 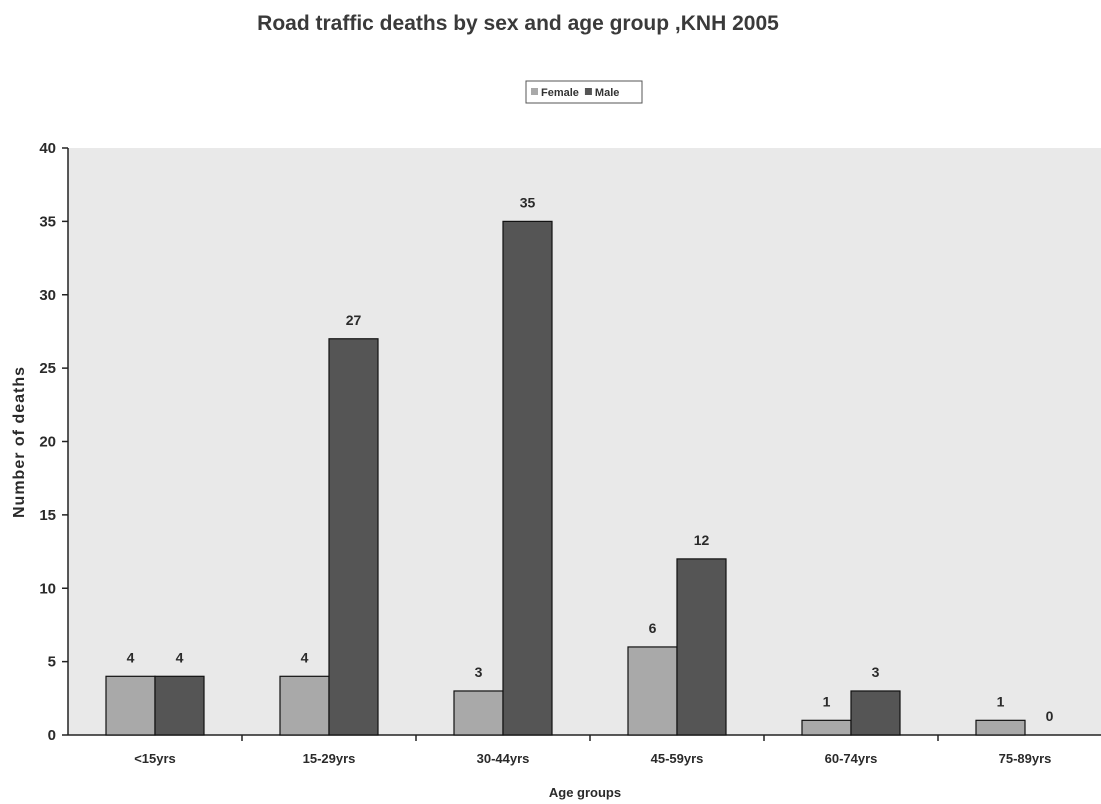 What do you see at coordinates (876, 672) in the screenshot?
I see `data-label-male: 3` at bounding box center [876, 672].